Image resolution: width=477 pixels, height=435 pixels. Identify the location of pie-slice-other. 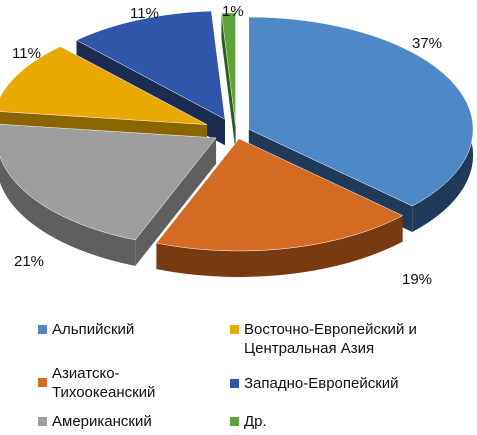
(228, 82).